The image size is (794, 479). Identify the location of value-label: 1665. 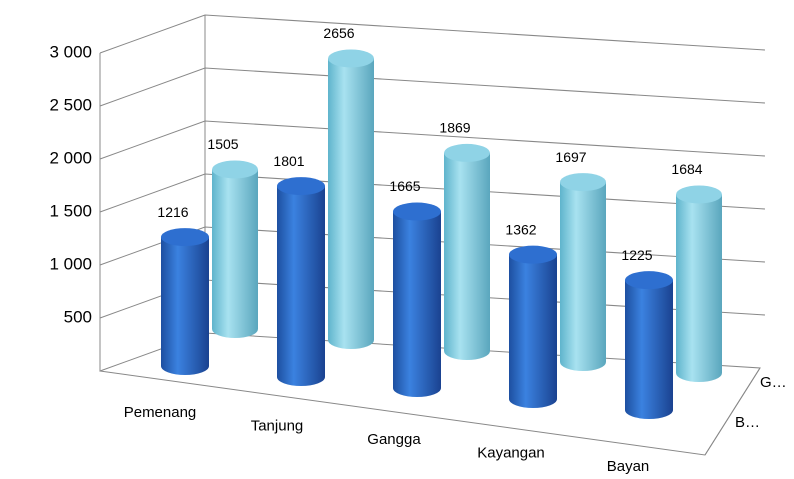
(404, 186).